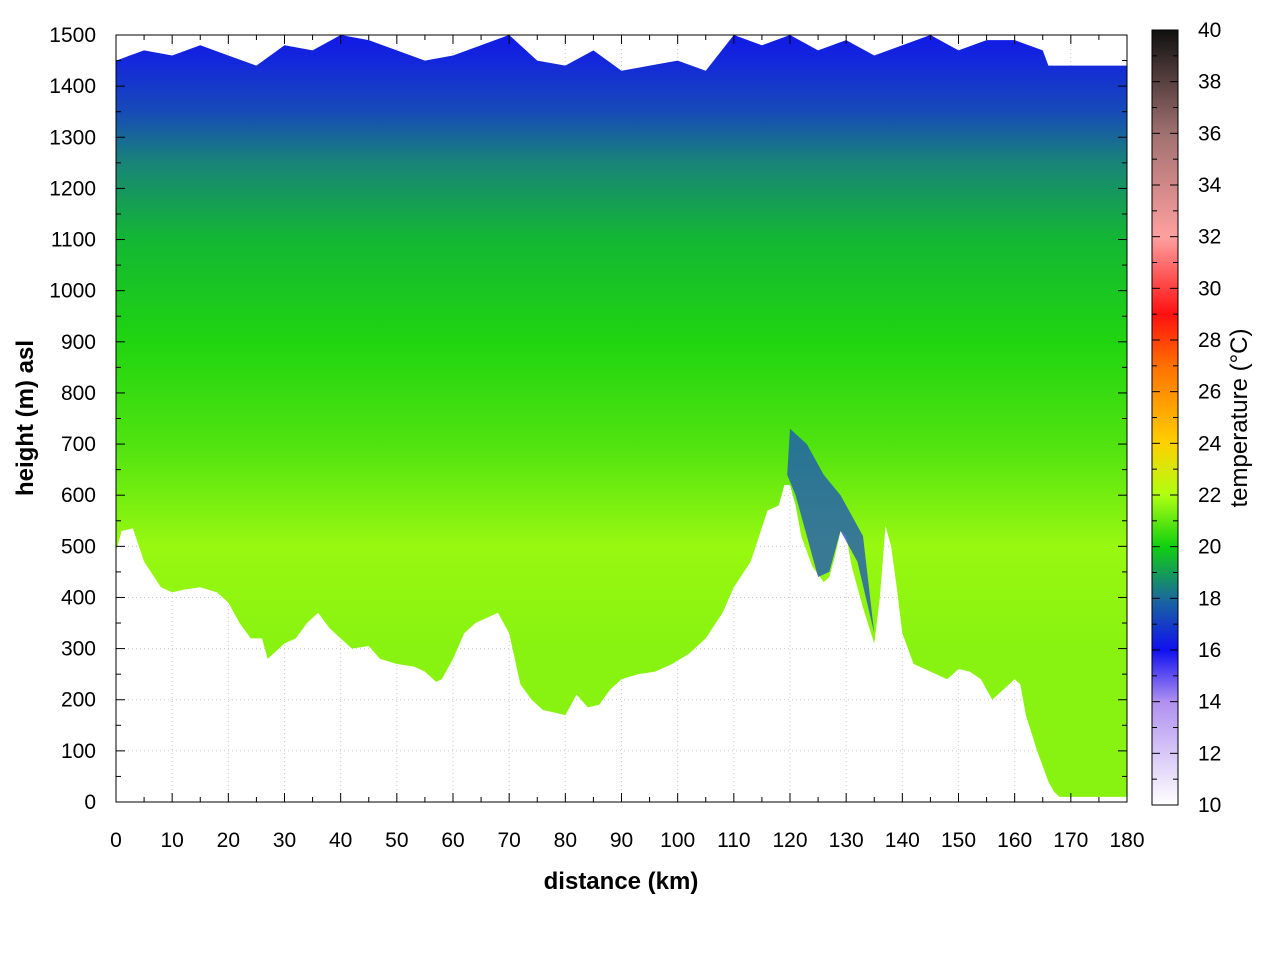  Describe the element at coordinates (78, 700) in the screenshot. I see `y-tick-label: 200` at that location.